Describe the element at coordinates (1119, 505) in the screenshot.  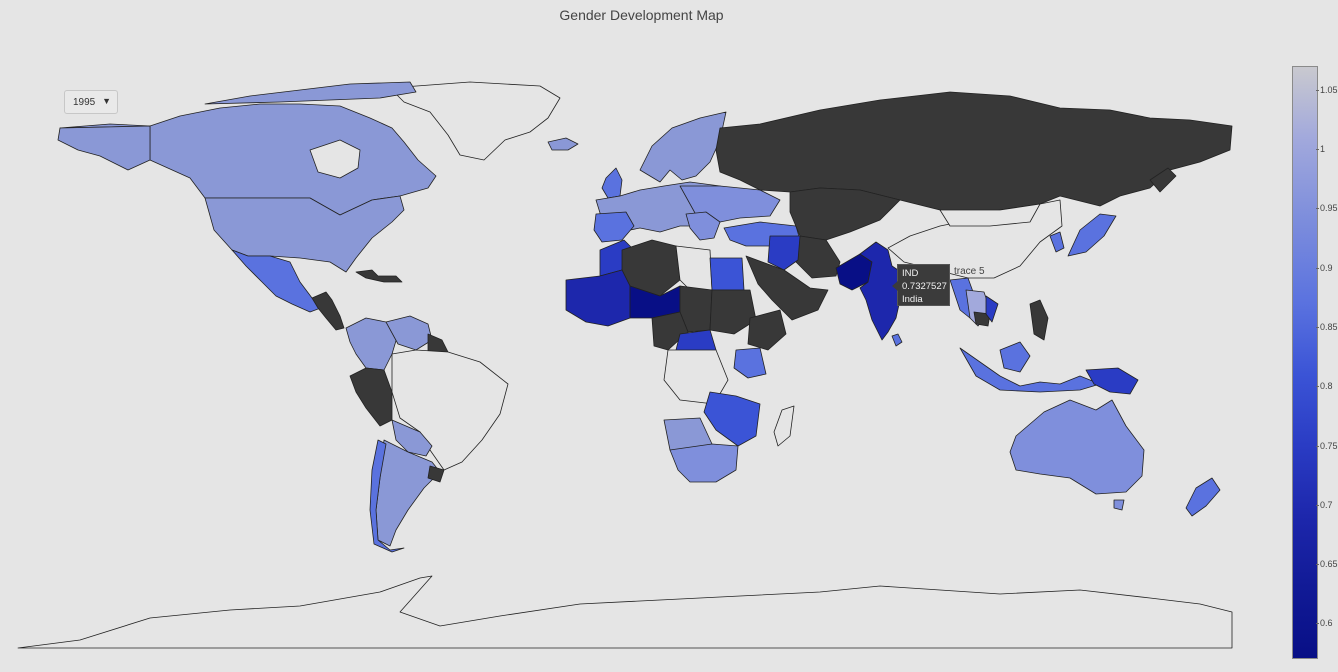
I see `tasmania-region` at that location.